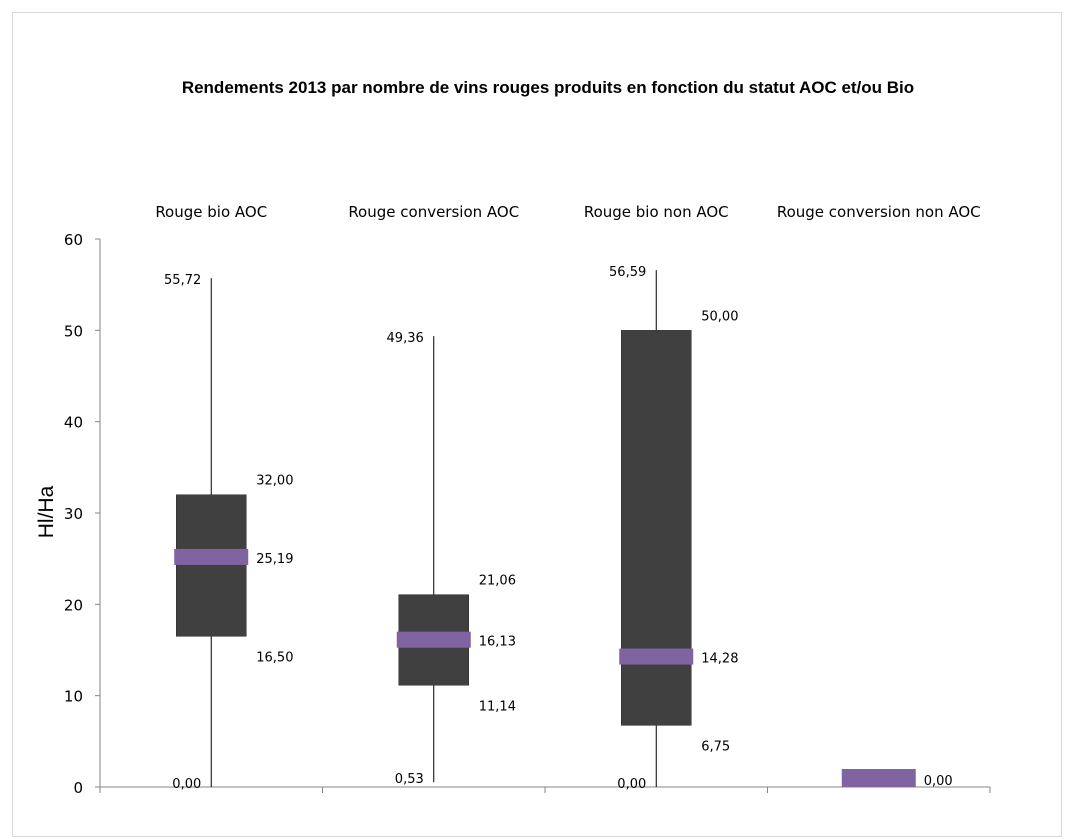 The image size is (1065, 839). I want to click on q3-label: 50,00, so click(719, 316).